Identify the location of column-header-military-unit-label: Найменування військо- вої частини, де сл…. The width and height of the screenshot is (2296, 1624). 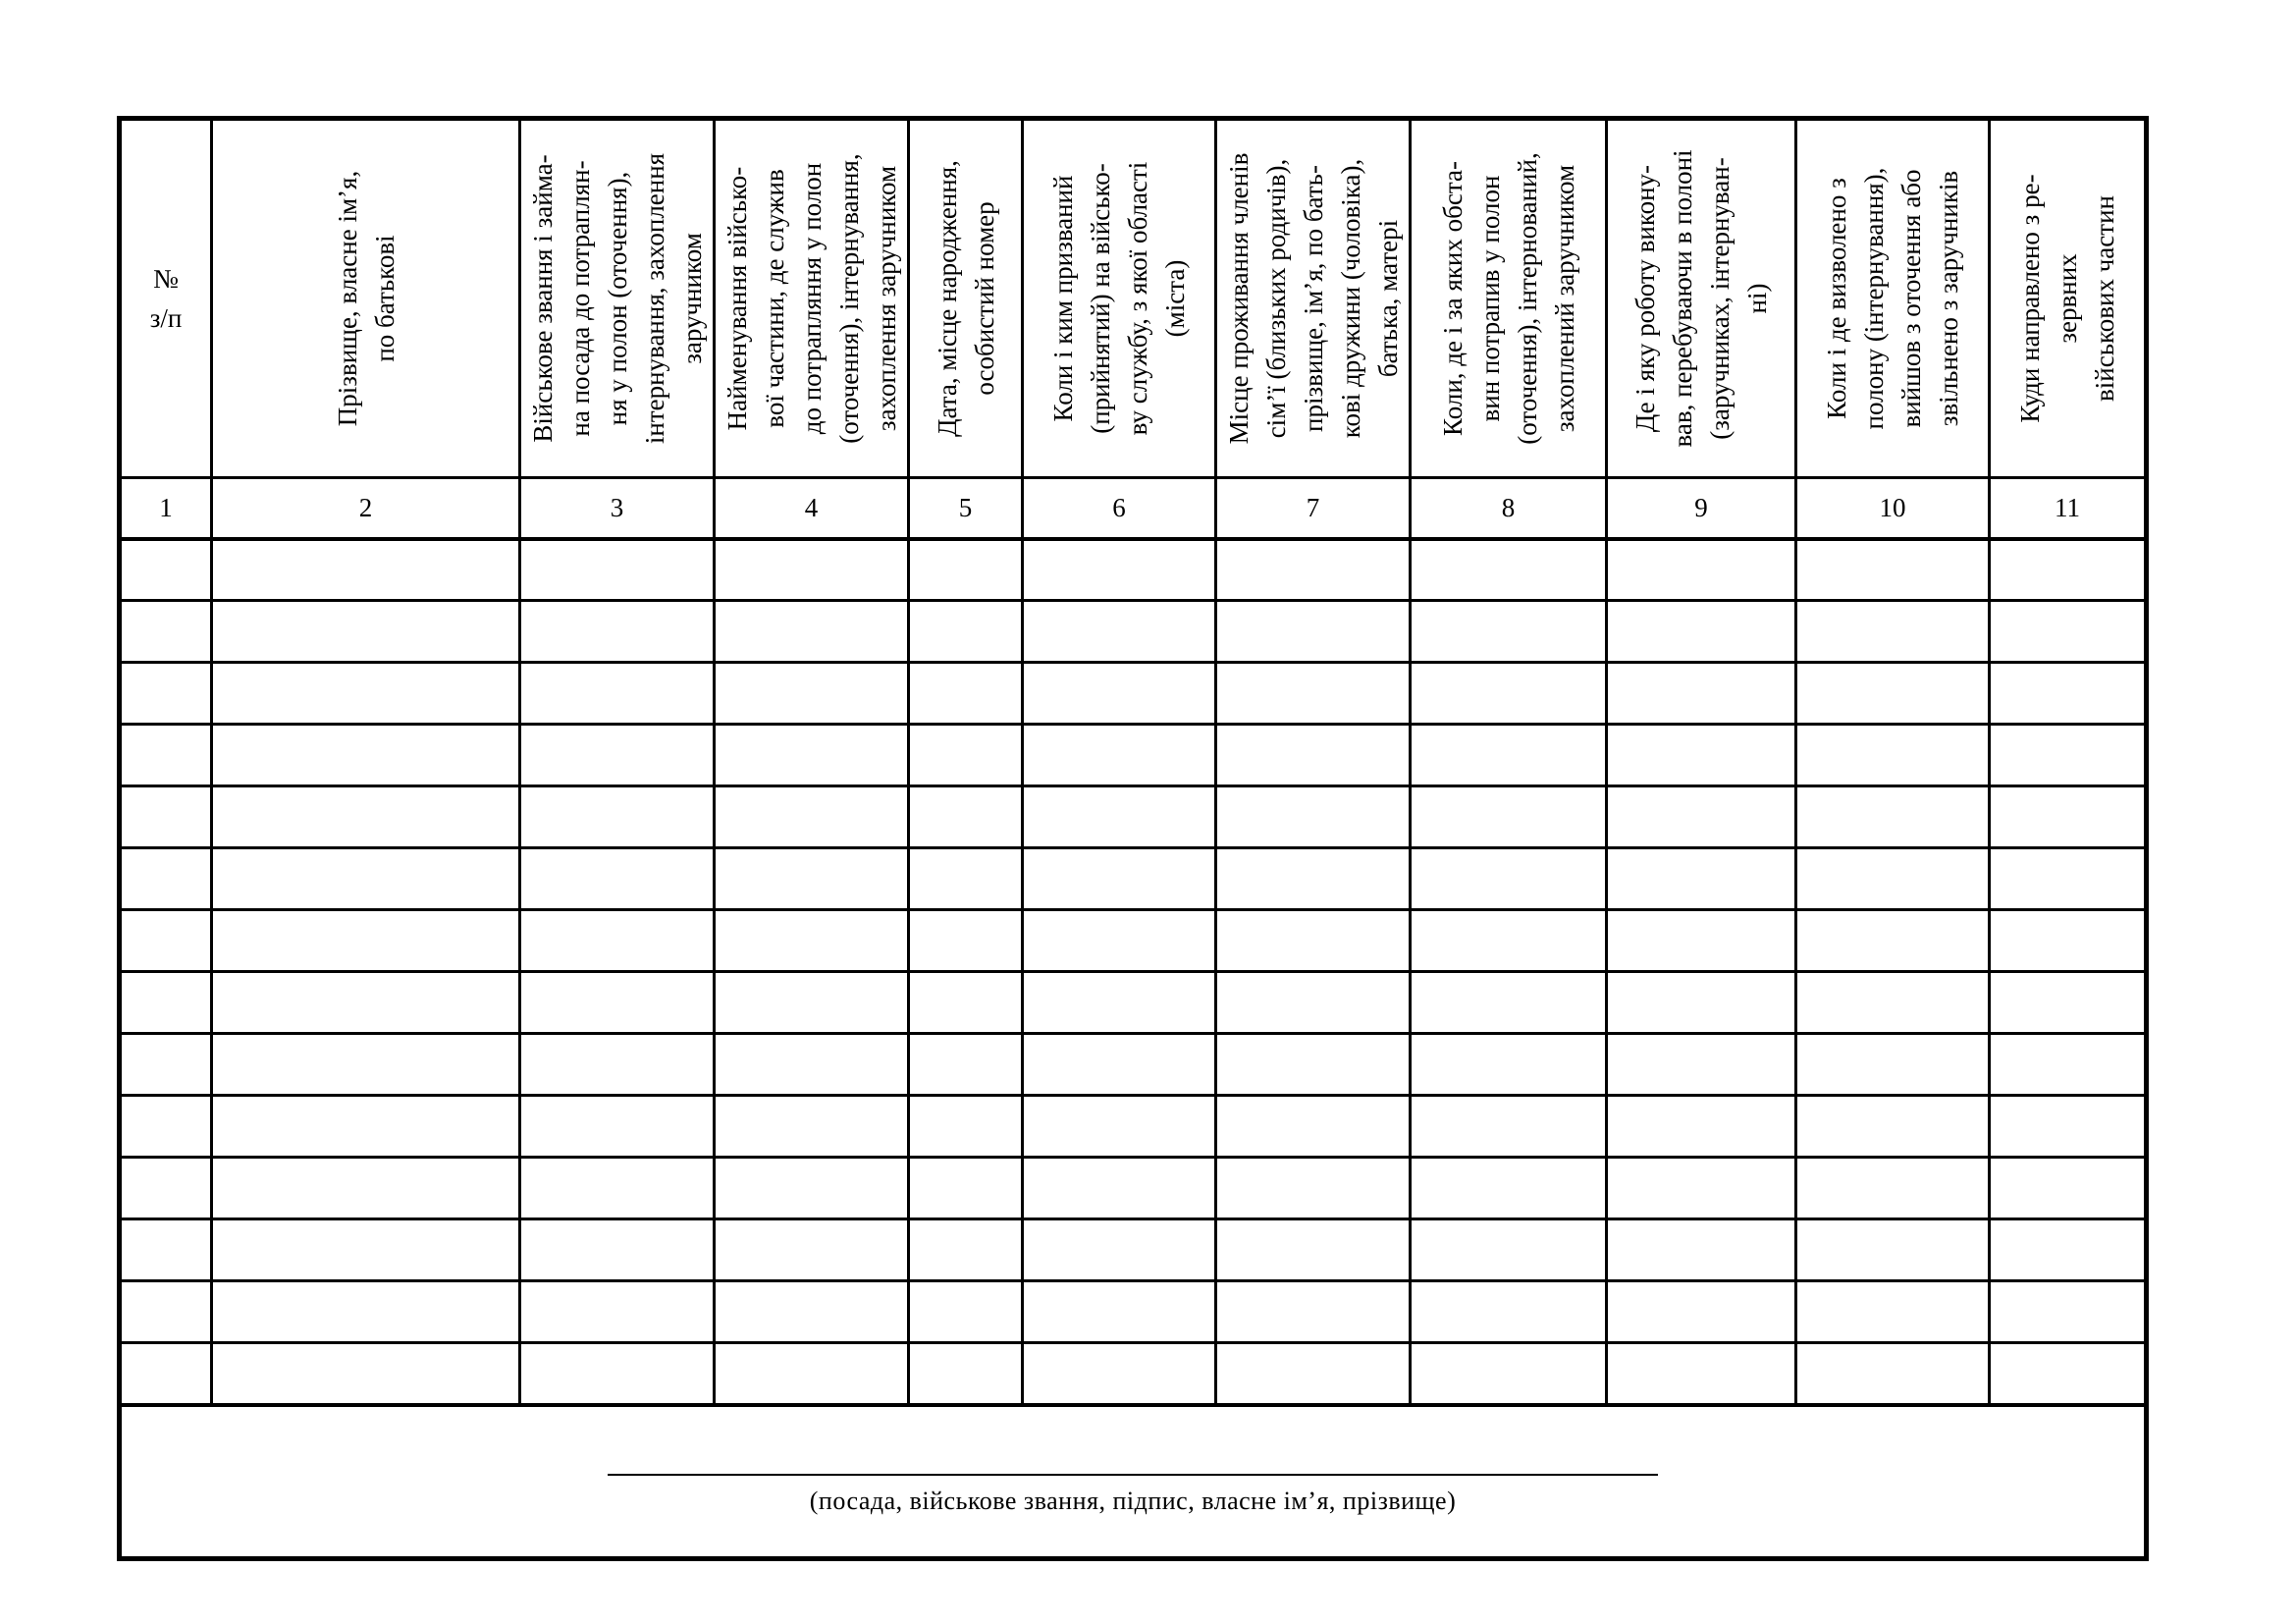
(811, 298).